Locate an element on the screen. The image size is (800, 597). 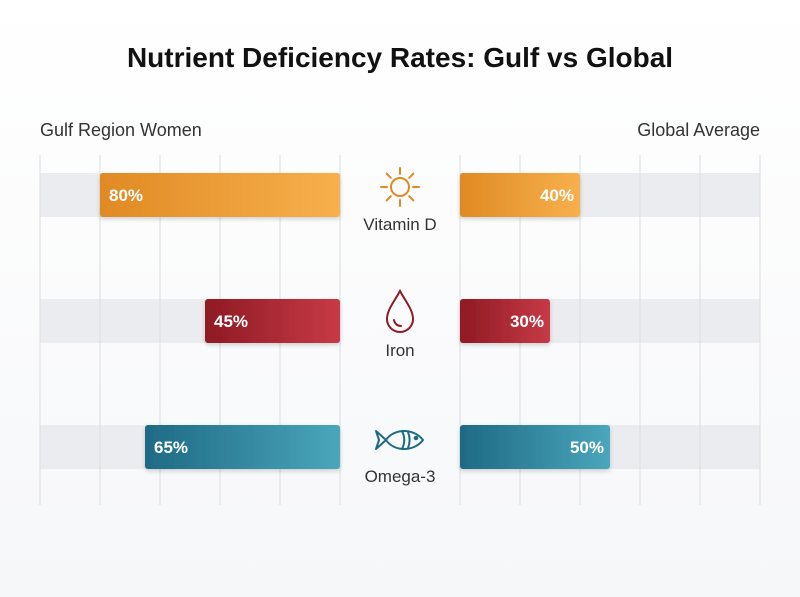
bar-gulf-iron is located at coordinates (272, 321).